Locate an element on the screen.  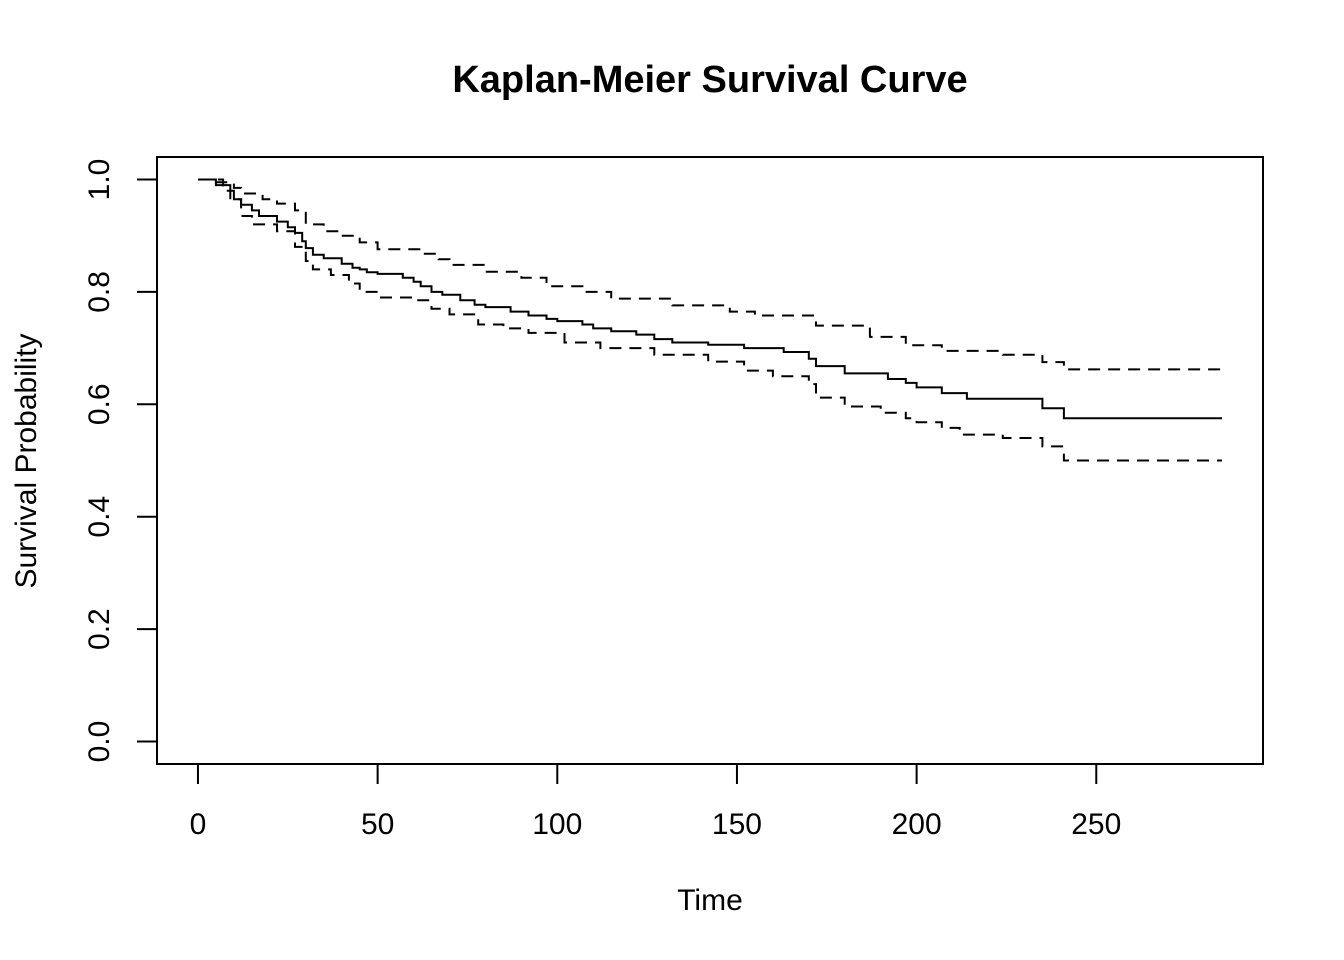
y-tick-label: 0.2 is located at coordinates (99, 629).